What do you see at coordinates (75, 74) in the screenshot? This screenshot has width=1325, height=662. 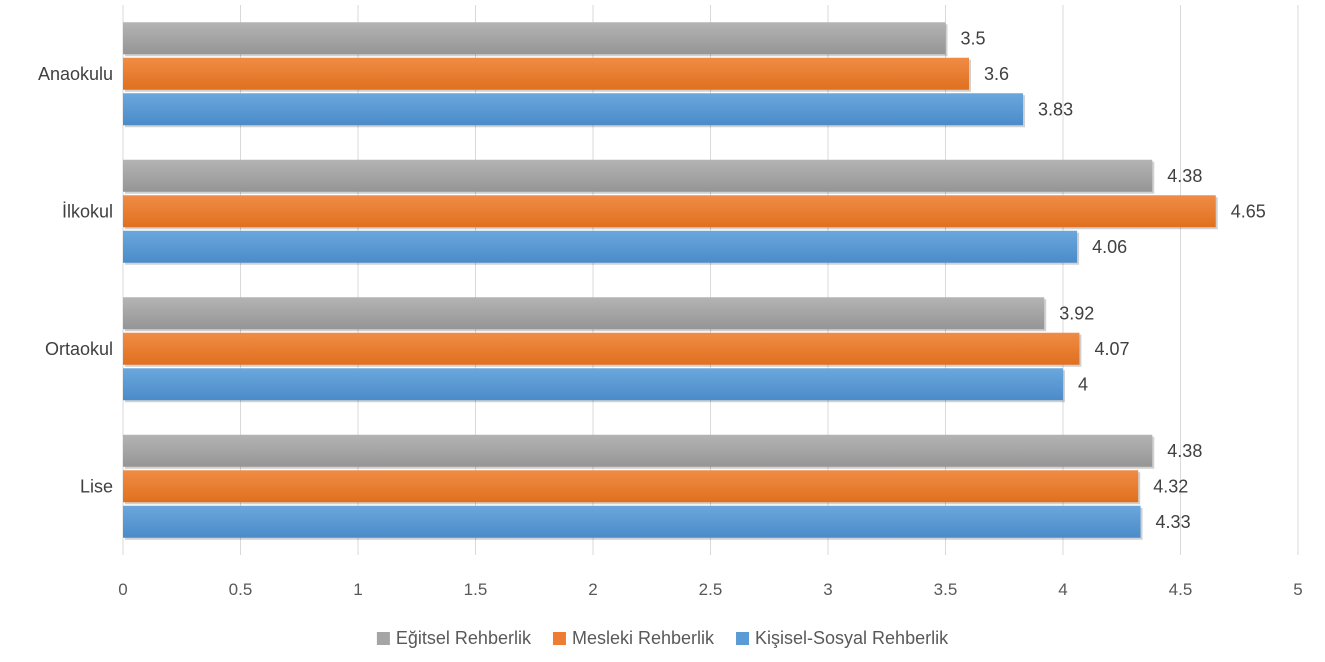 I see `category-label: Anaokulu` at bounding box center [75, 74].